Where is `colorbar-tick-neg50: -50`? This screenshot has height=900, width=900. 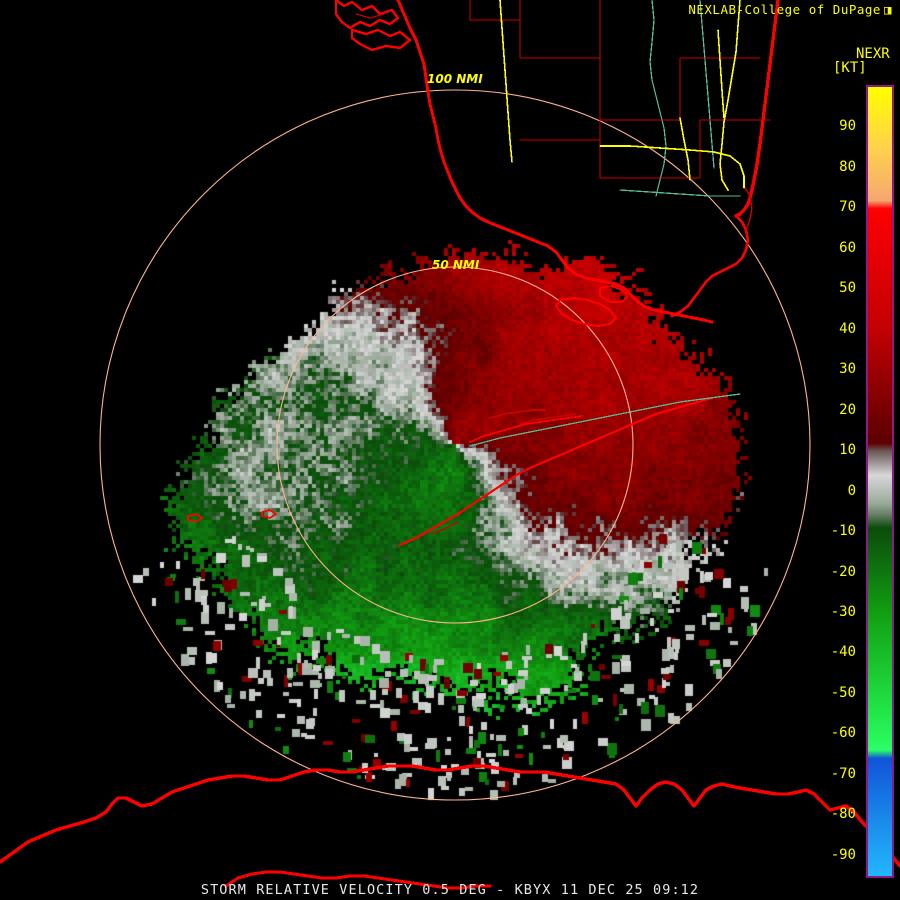
colorbar-tick-neg50: -50 is located at coordinates (843, 692).